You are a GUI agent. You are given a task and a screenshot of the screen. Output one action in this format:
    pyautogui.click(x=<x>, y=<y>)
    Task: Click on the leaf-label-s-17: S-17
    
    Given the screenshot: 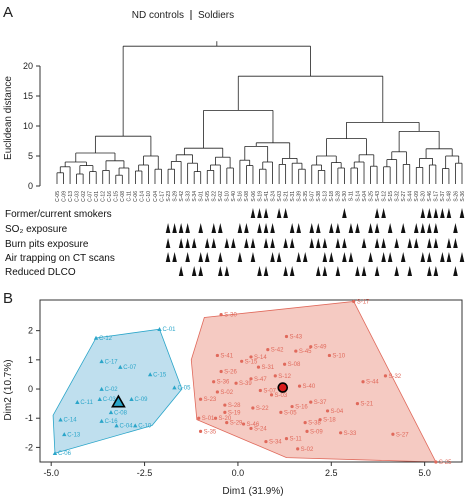 What is the action you would take?
    pyautogui.click(x=437, y=196)
    